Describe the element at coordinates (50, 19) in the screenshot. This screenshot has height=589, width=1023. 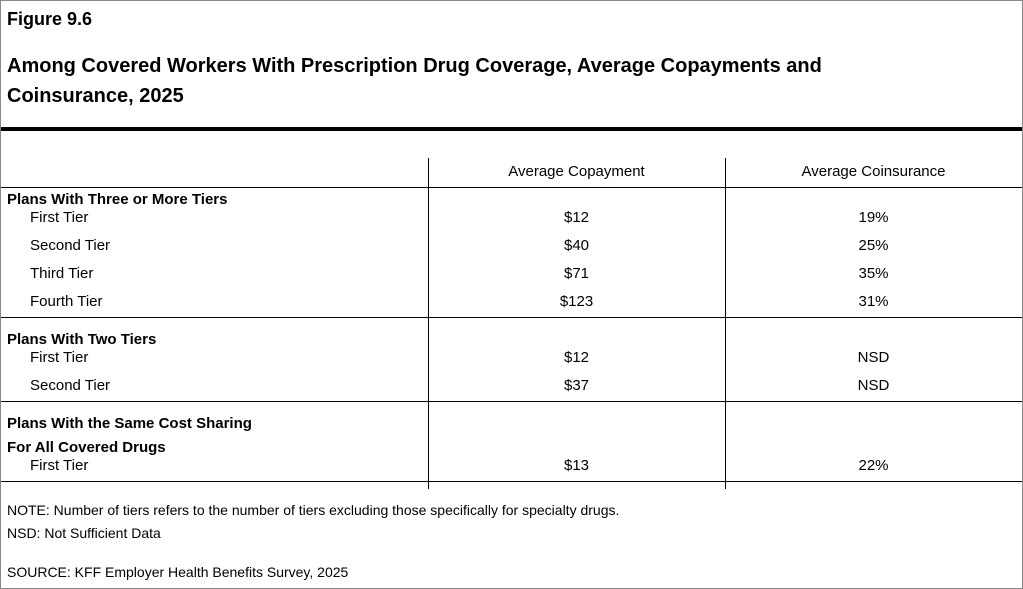
I see `figure-number: Figure 9.6` at that location.